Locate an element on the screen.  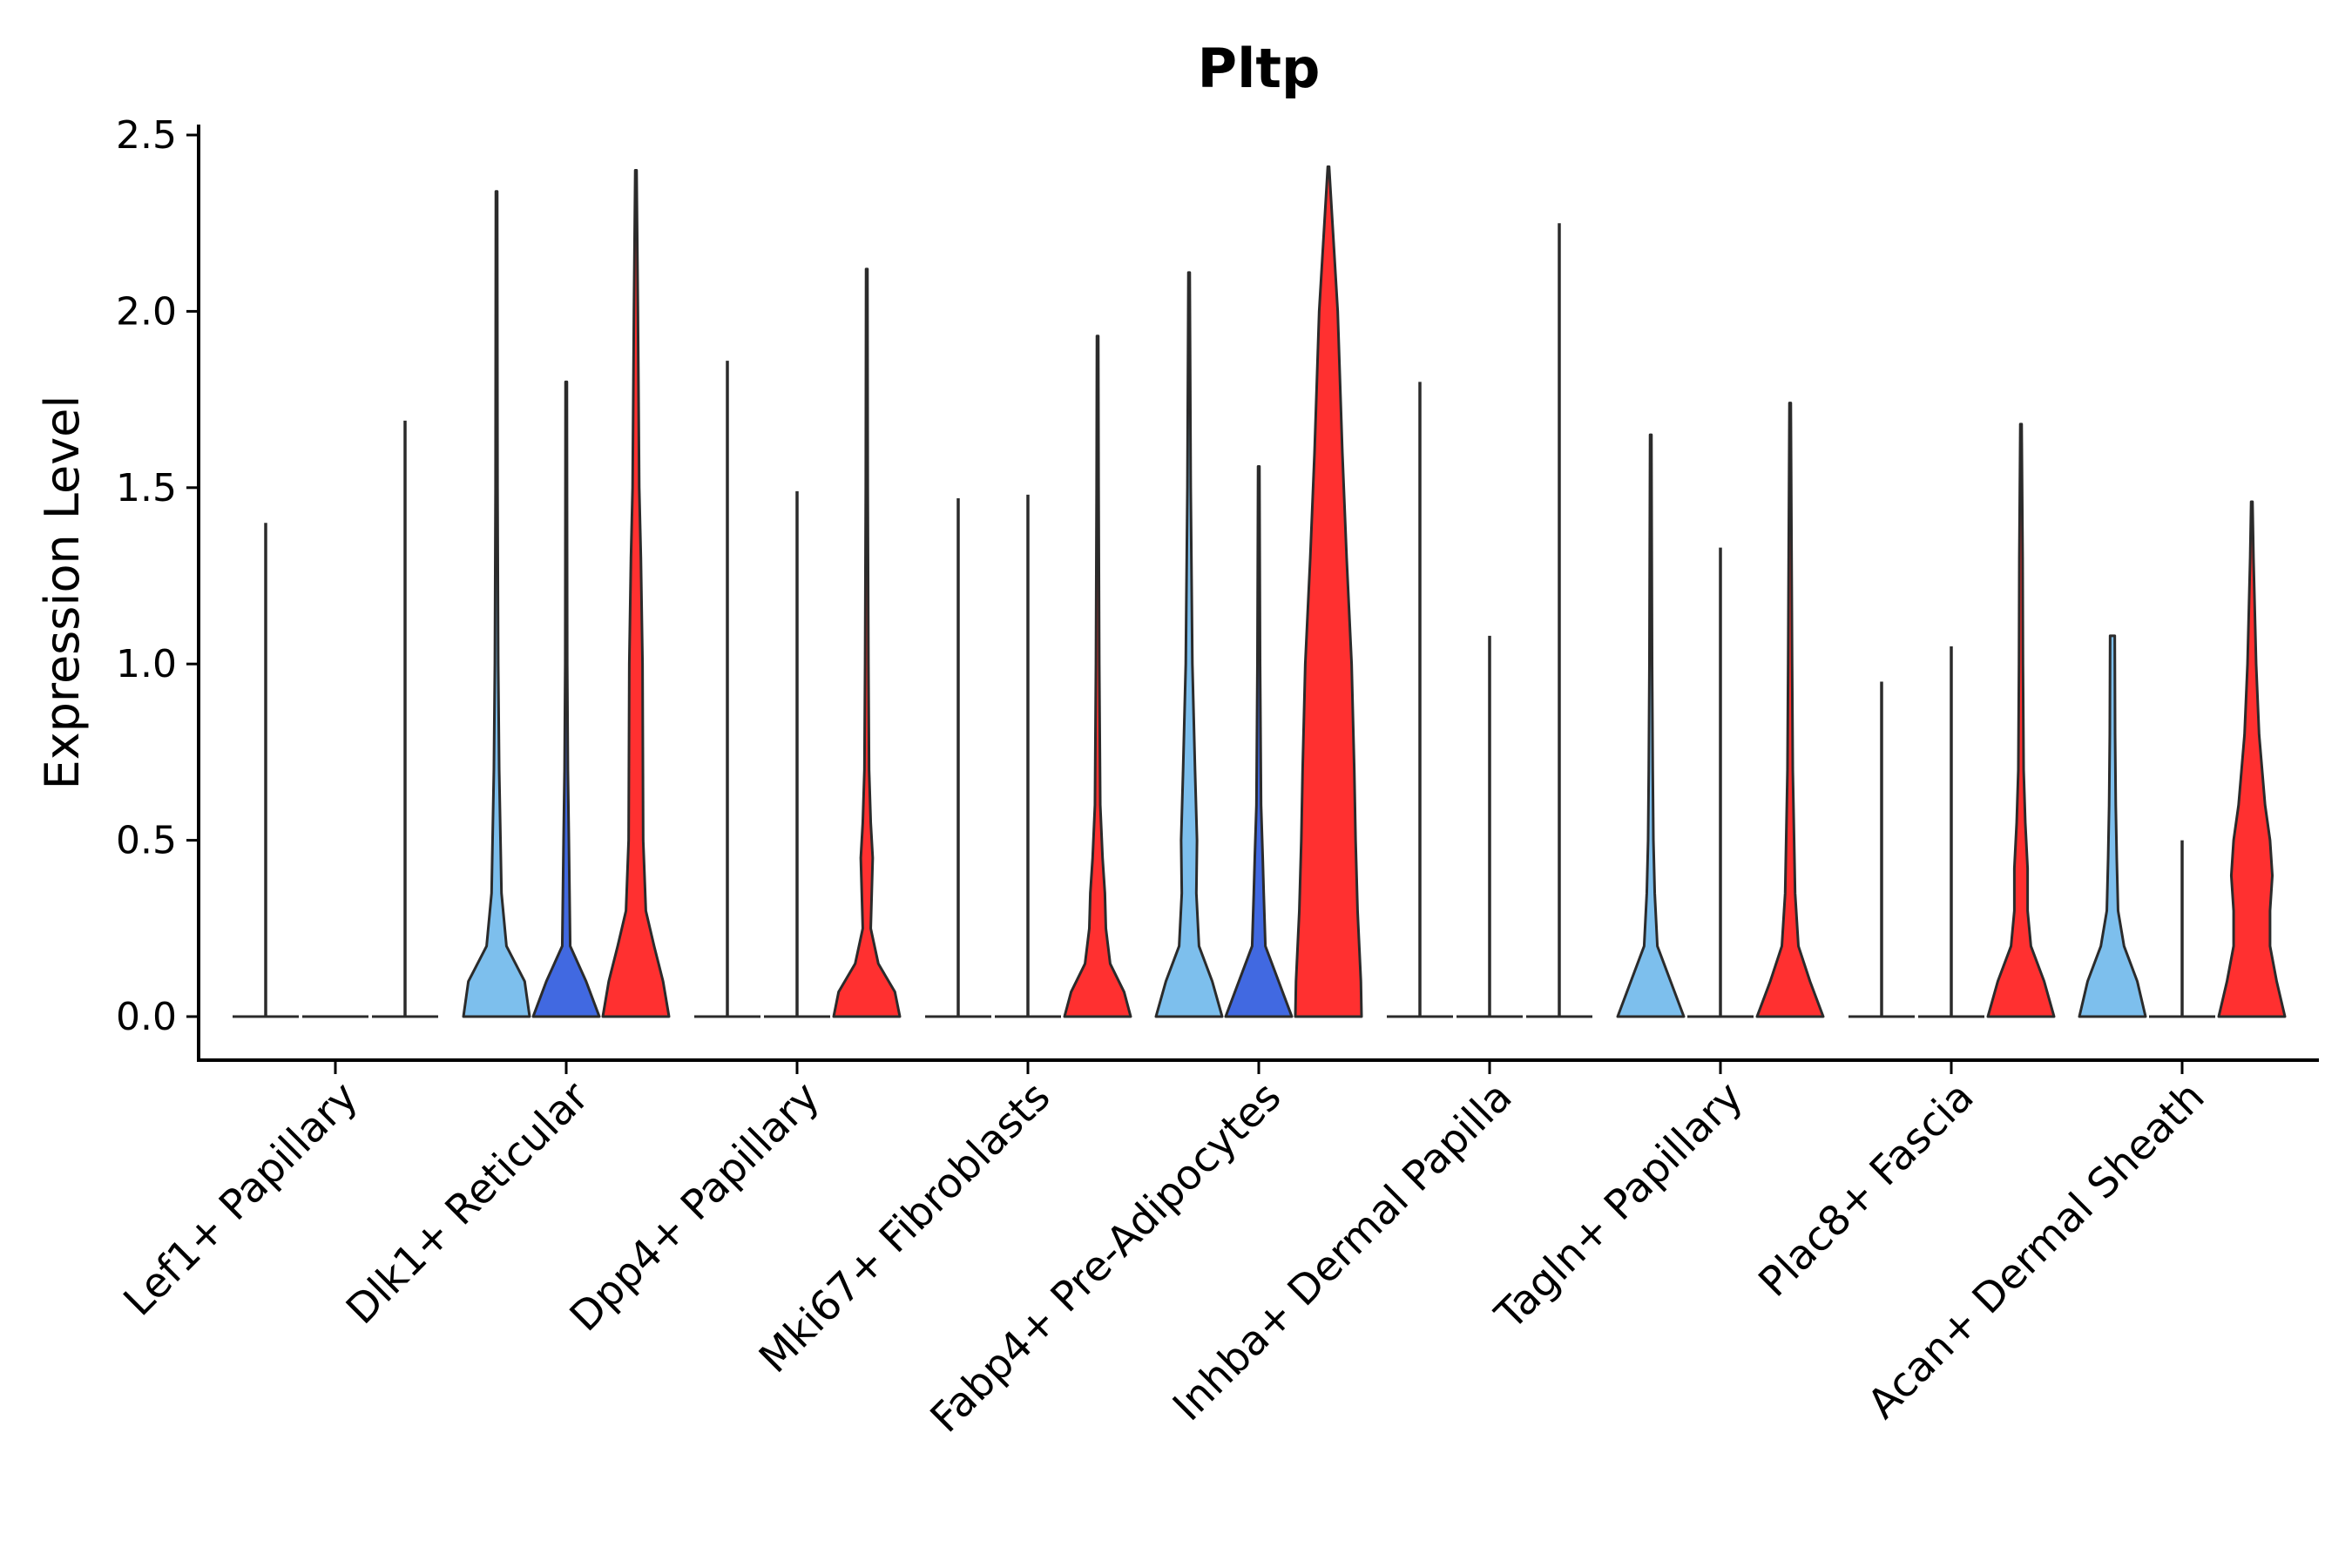
y-tick-label: 2.0 is located at coordinates (146, 311).